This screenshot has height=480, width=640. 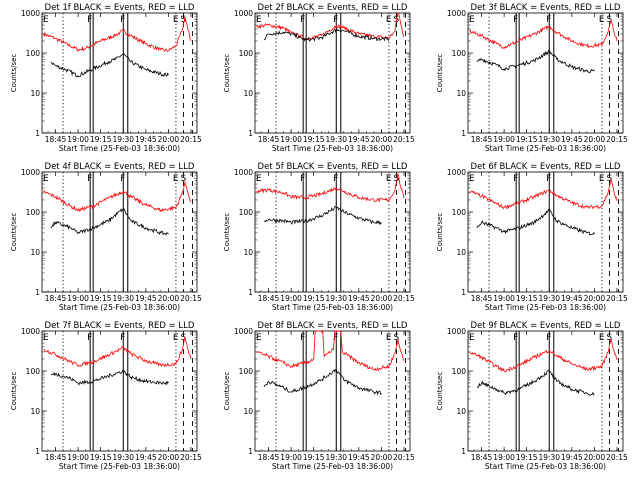 What do you see at coordinates (120, 326) in the screenshot?
I see `panel-title: Det 7f BLACK = Events, RED = LLD` at bounding box center [120, 326].